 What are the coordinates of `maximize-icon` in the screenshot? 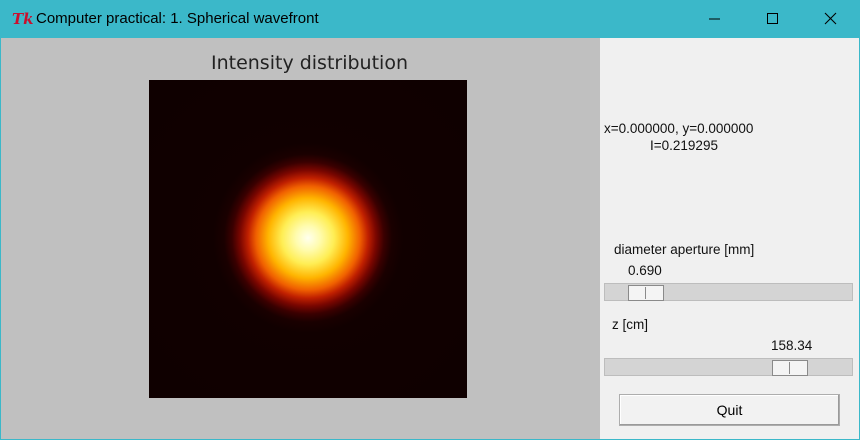 It's located at (772, 18).